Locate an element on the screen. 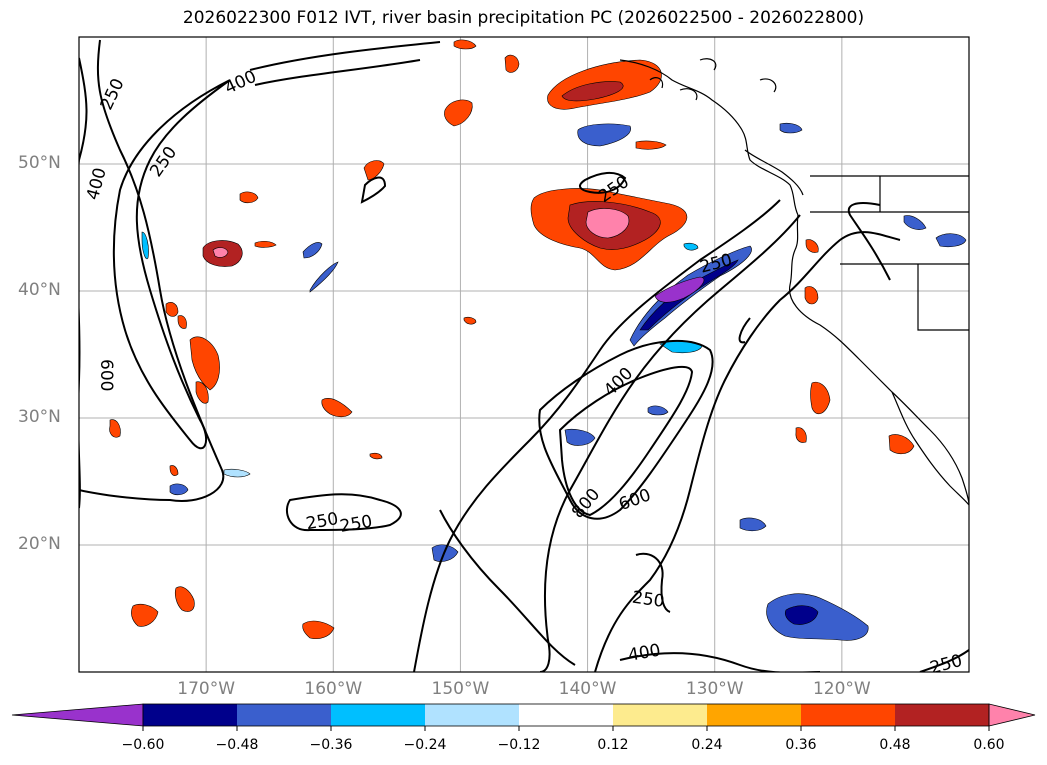 The height and width of the screenshot is (765, 1047). contour-label: 600 is located at coordinates (106, 375).